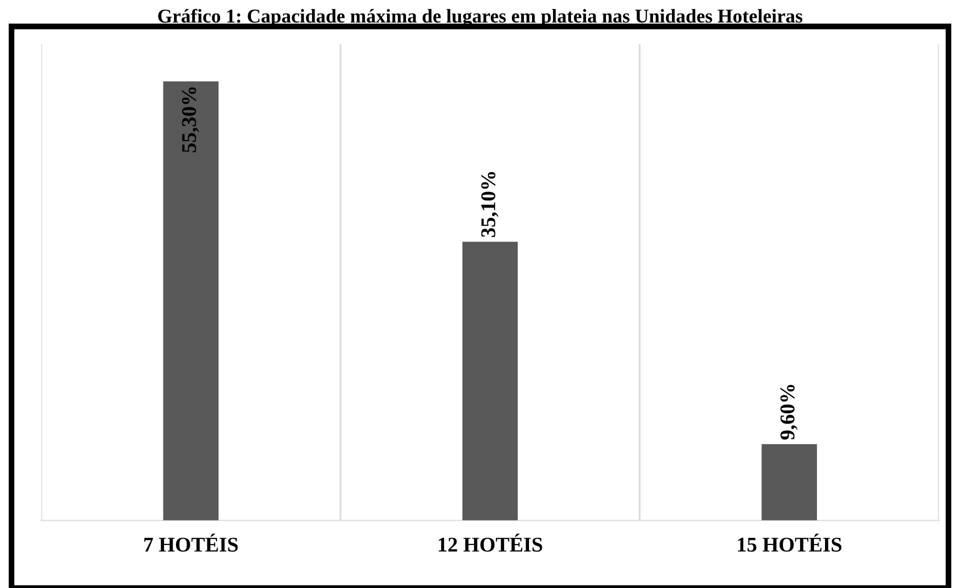 This screenshot has height=588, width=960. What do you see at coordinates (790, 543) in the screenshot?
I see `x-tick-label: 15 HOTÉIS` at bounding box center [790, 543].